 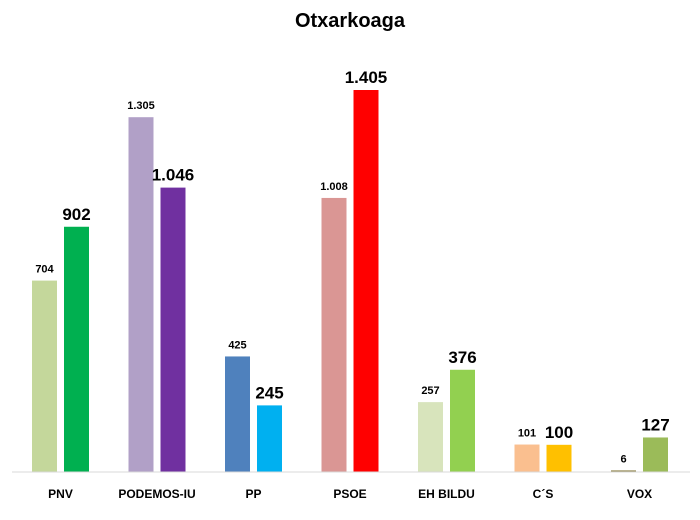 I want to click on data-label-vox-s1: 6, so click(x=623, y=459).